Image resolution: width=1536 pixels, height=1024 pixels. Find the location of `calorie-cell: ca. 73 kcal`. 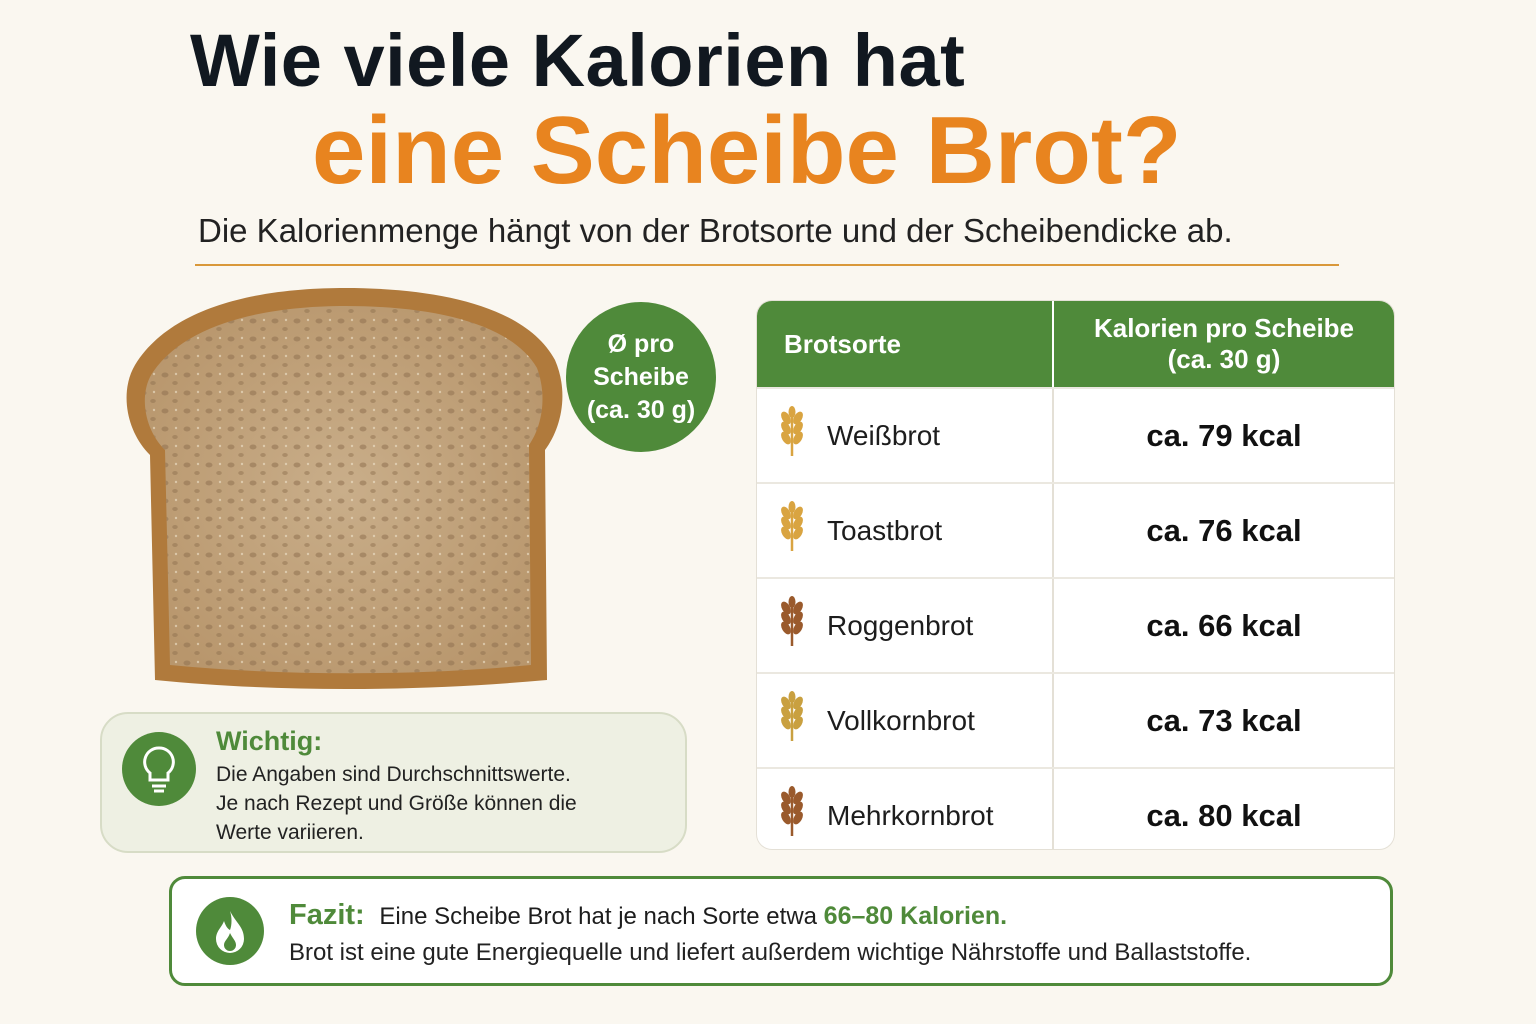

calorie-cell: ca. 73 kcal is located at coordinates (1224, 720).